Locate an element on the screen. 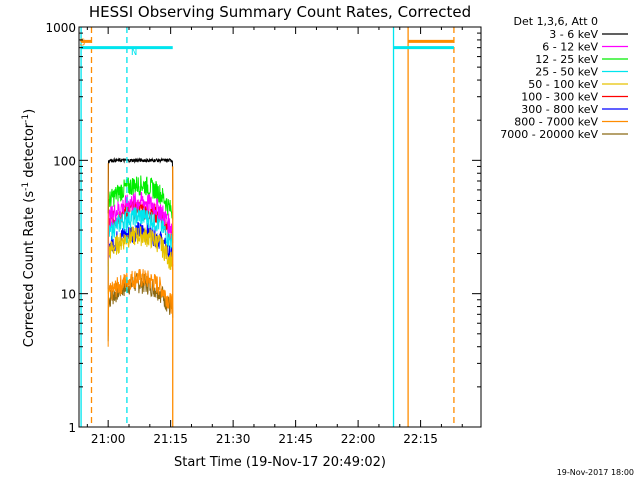  legend-entry-label: 25 - 50 keV is located at coordinates (566, 72).